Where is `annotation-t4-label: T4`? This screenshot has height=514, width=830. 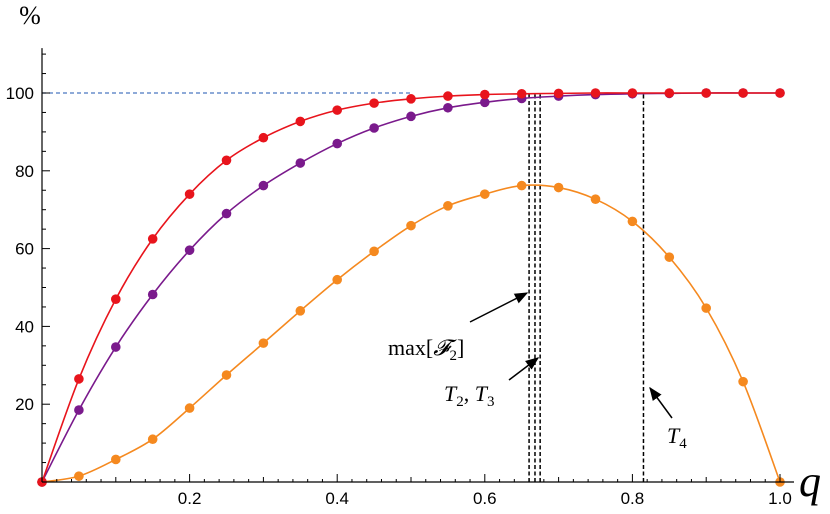 annotation-t4-label: T4 is located at coordinates (677, 437).